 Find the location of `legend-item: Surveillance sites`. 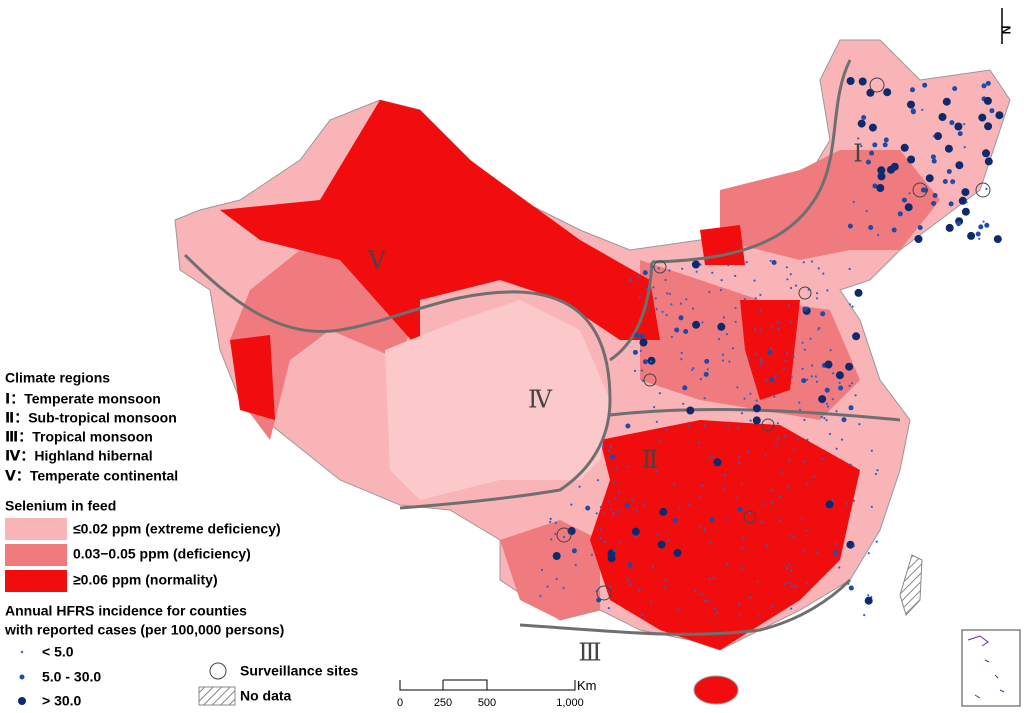

legend-item: Surveillance sites is located at coordinates (299, 671).